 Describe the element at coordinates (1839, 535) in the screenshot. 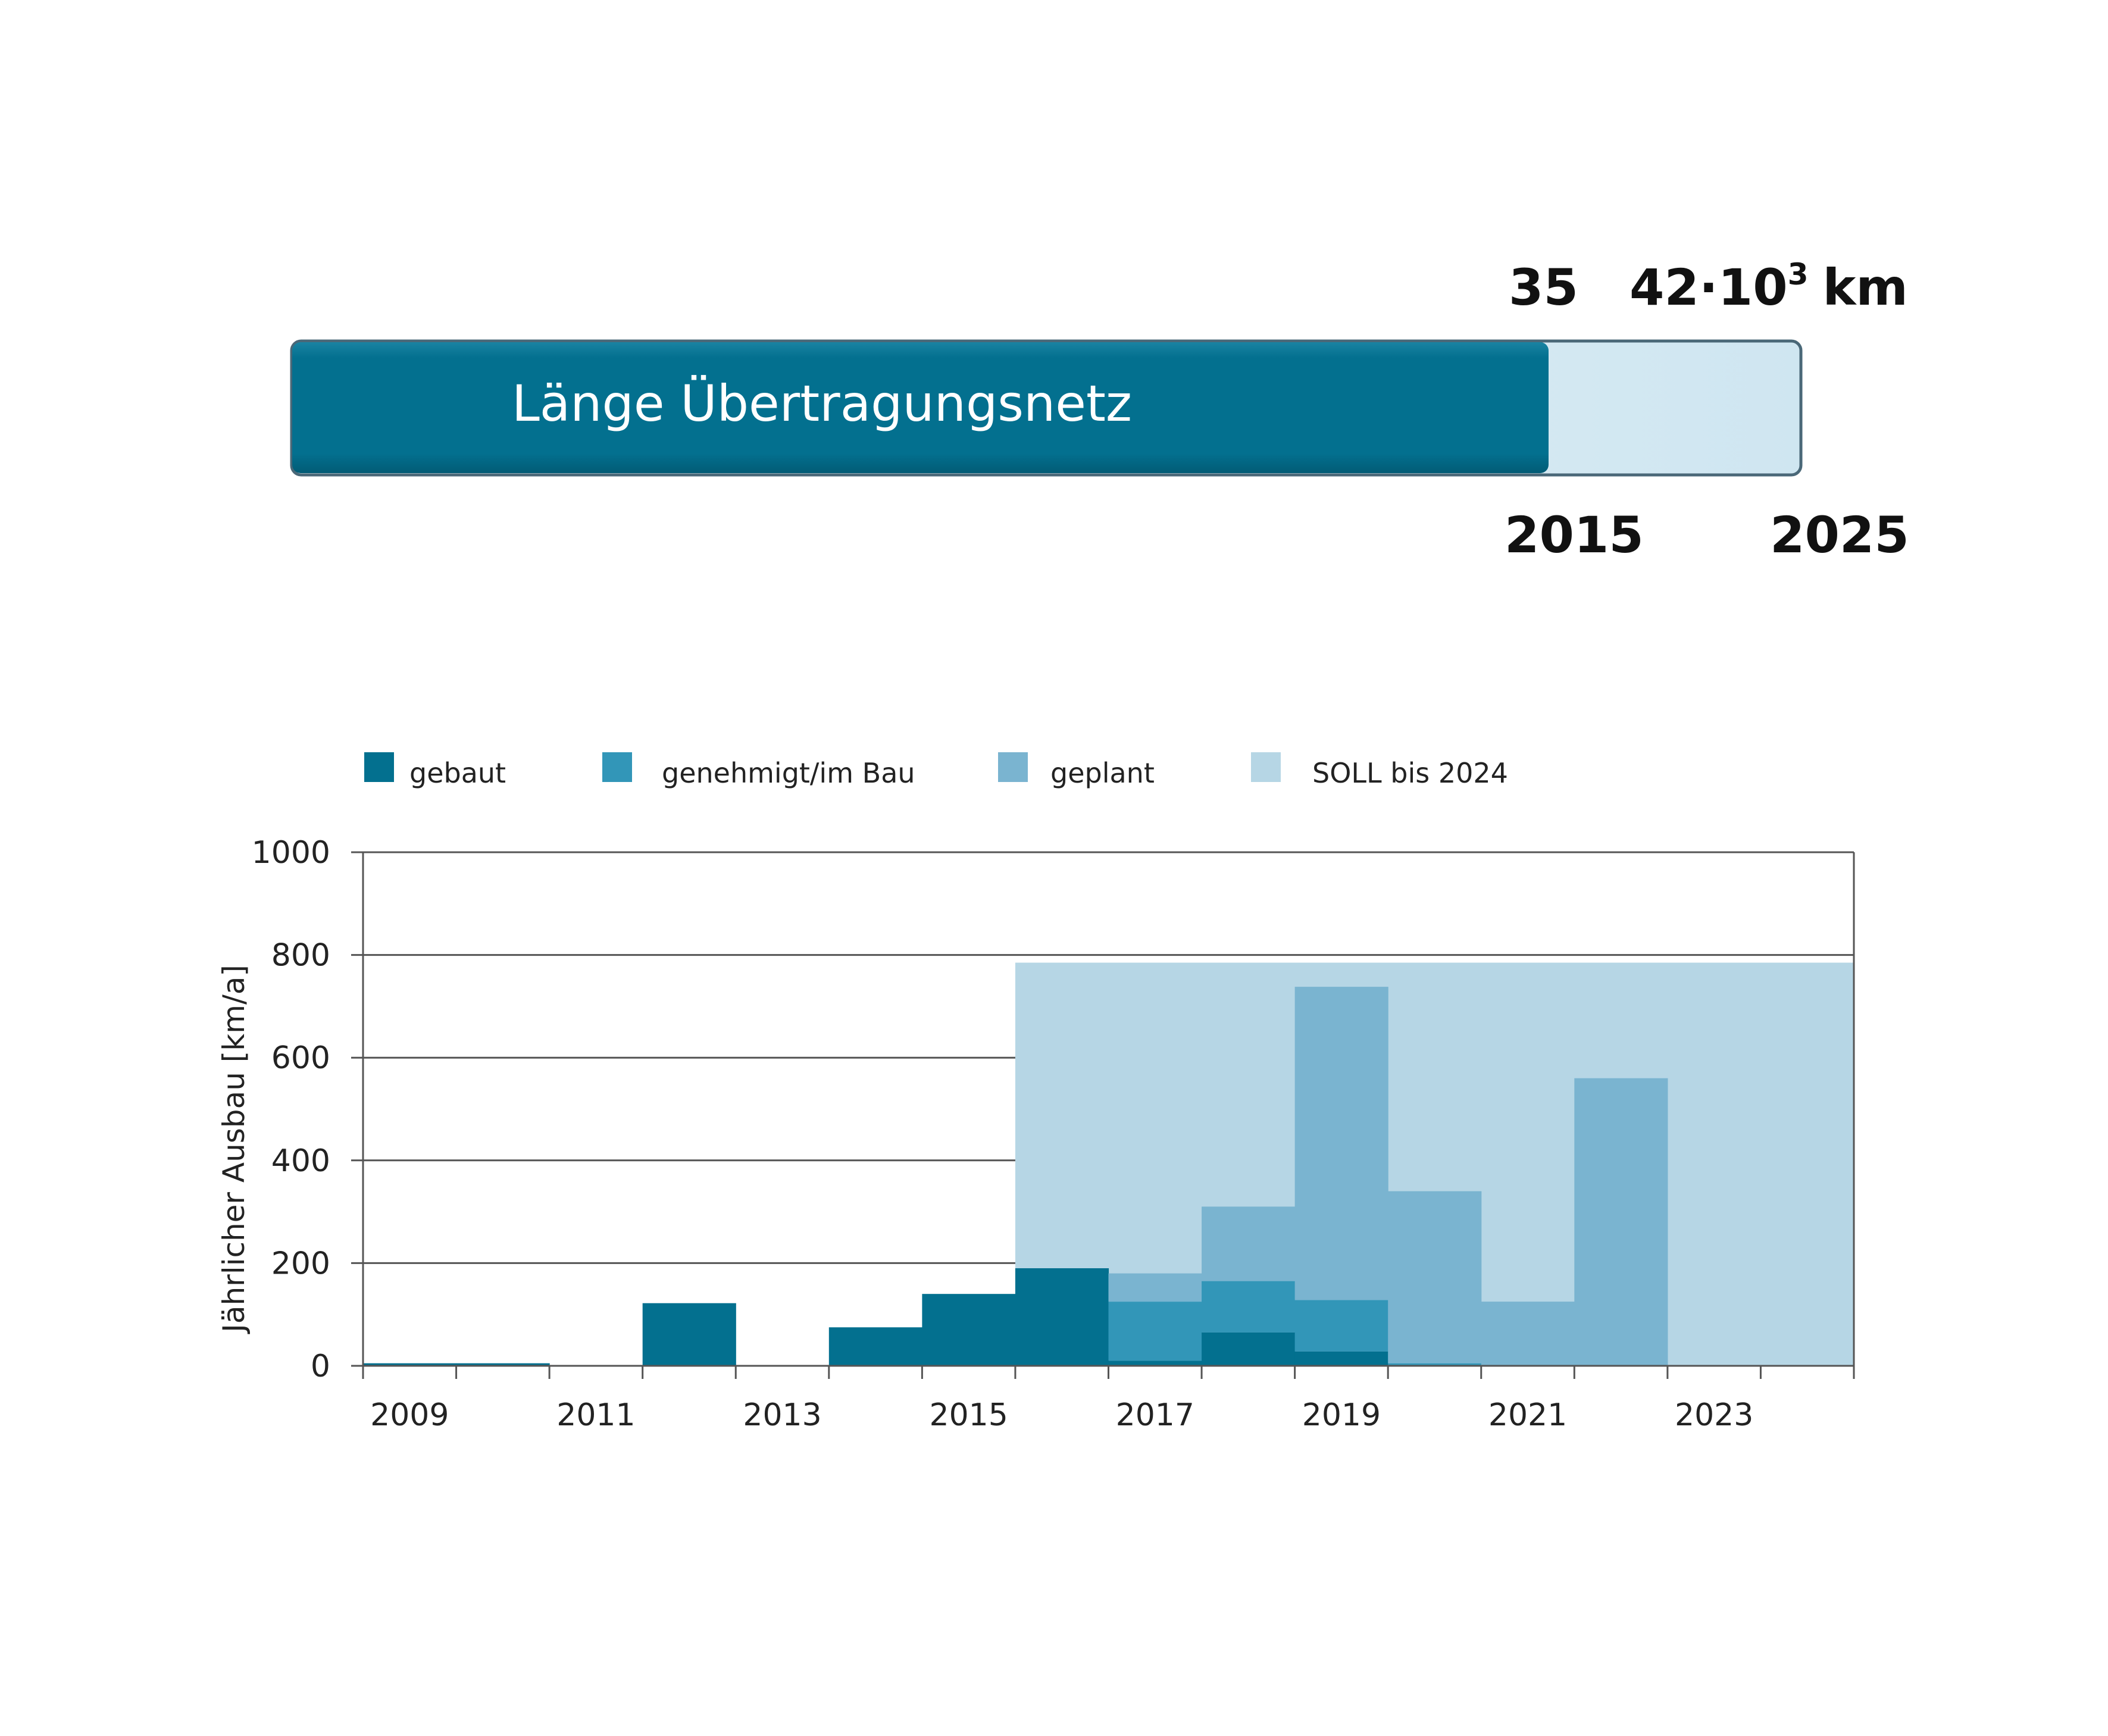

I see `target-year: 2025` at that location.